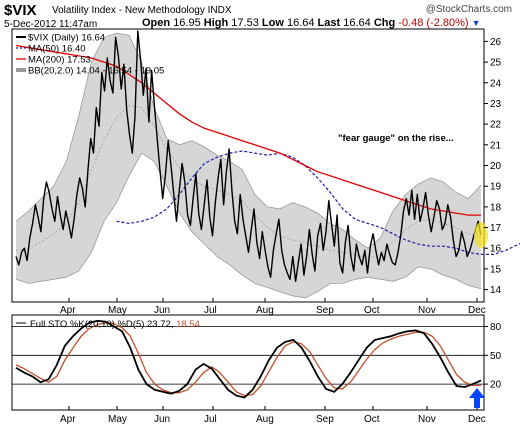 The image size is (520, 429). What do you see at coordinates (433, 23) in the screenshot?
I see `chg-value: -0.48 (-2.80%)` at bounding box center [433, 23].